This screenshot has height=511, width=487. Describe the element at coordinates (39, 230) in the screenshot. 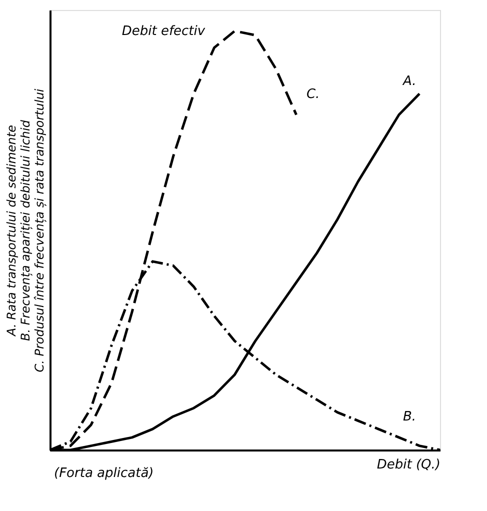

I see `text: C. Produsul între frecvența și rata transportului` at that location.